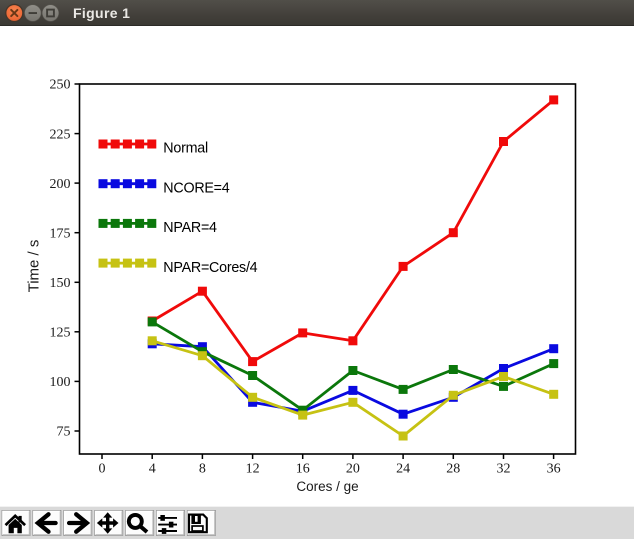 The image size is (634, 539). I want to click on svg-text: 28, so click(453, 469).